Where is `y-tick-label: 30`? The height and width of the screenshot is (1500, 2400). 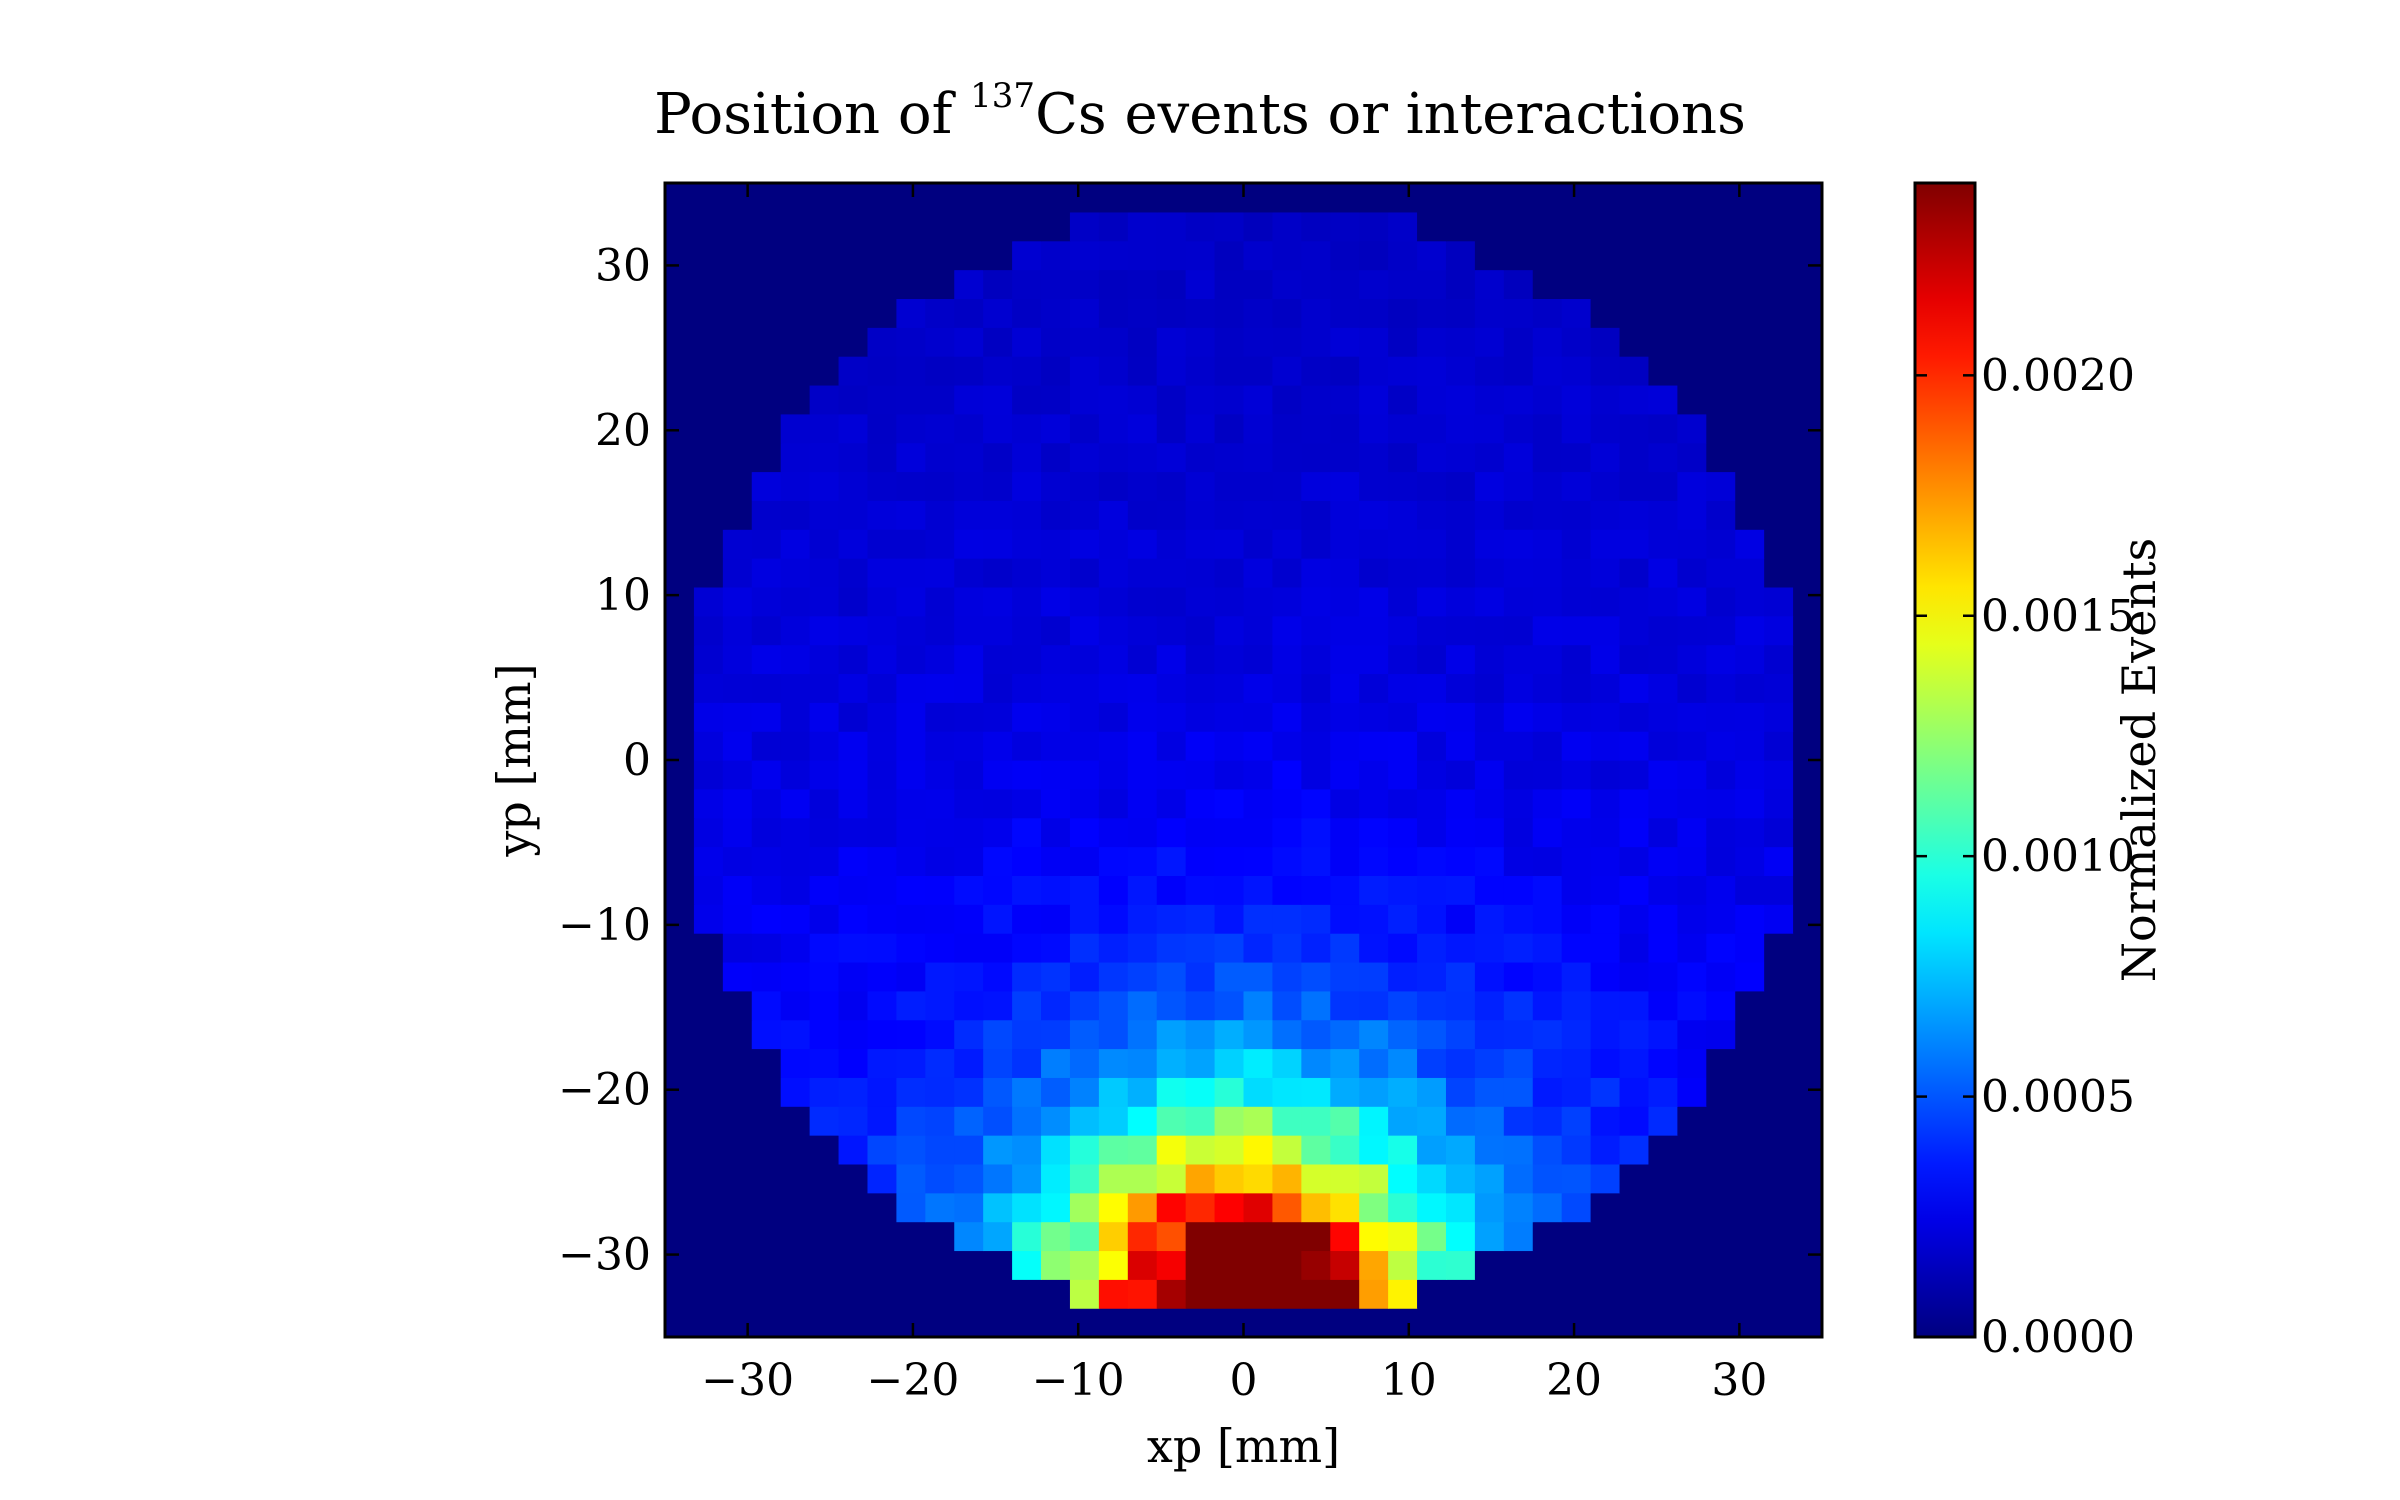
y-tick-label: 30 is located at coordinates (623, 265).